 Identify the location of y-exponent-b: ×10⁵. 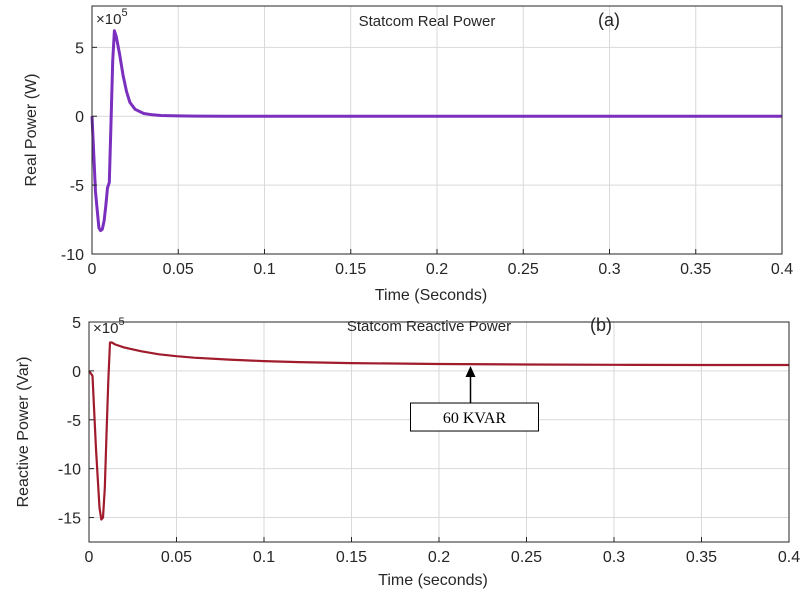
(109, 326).